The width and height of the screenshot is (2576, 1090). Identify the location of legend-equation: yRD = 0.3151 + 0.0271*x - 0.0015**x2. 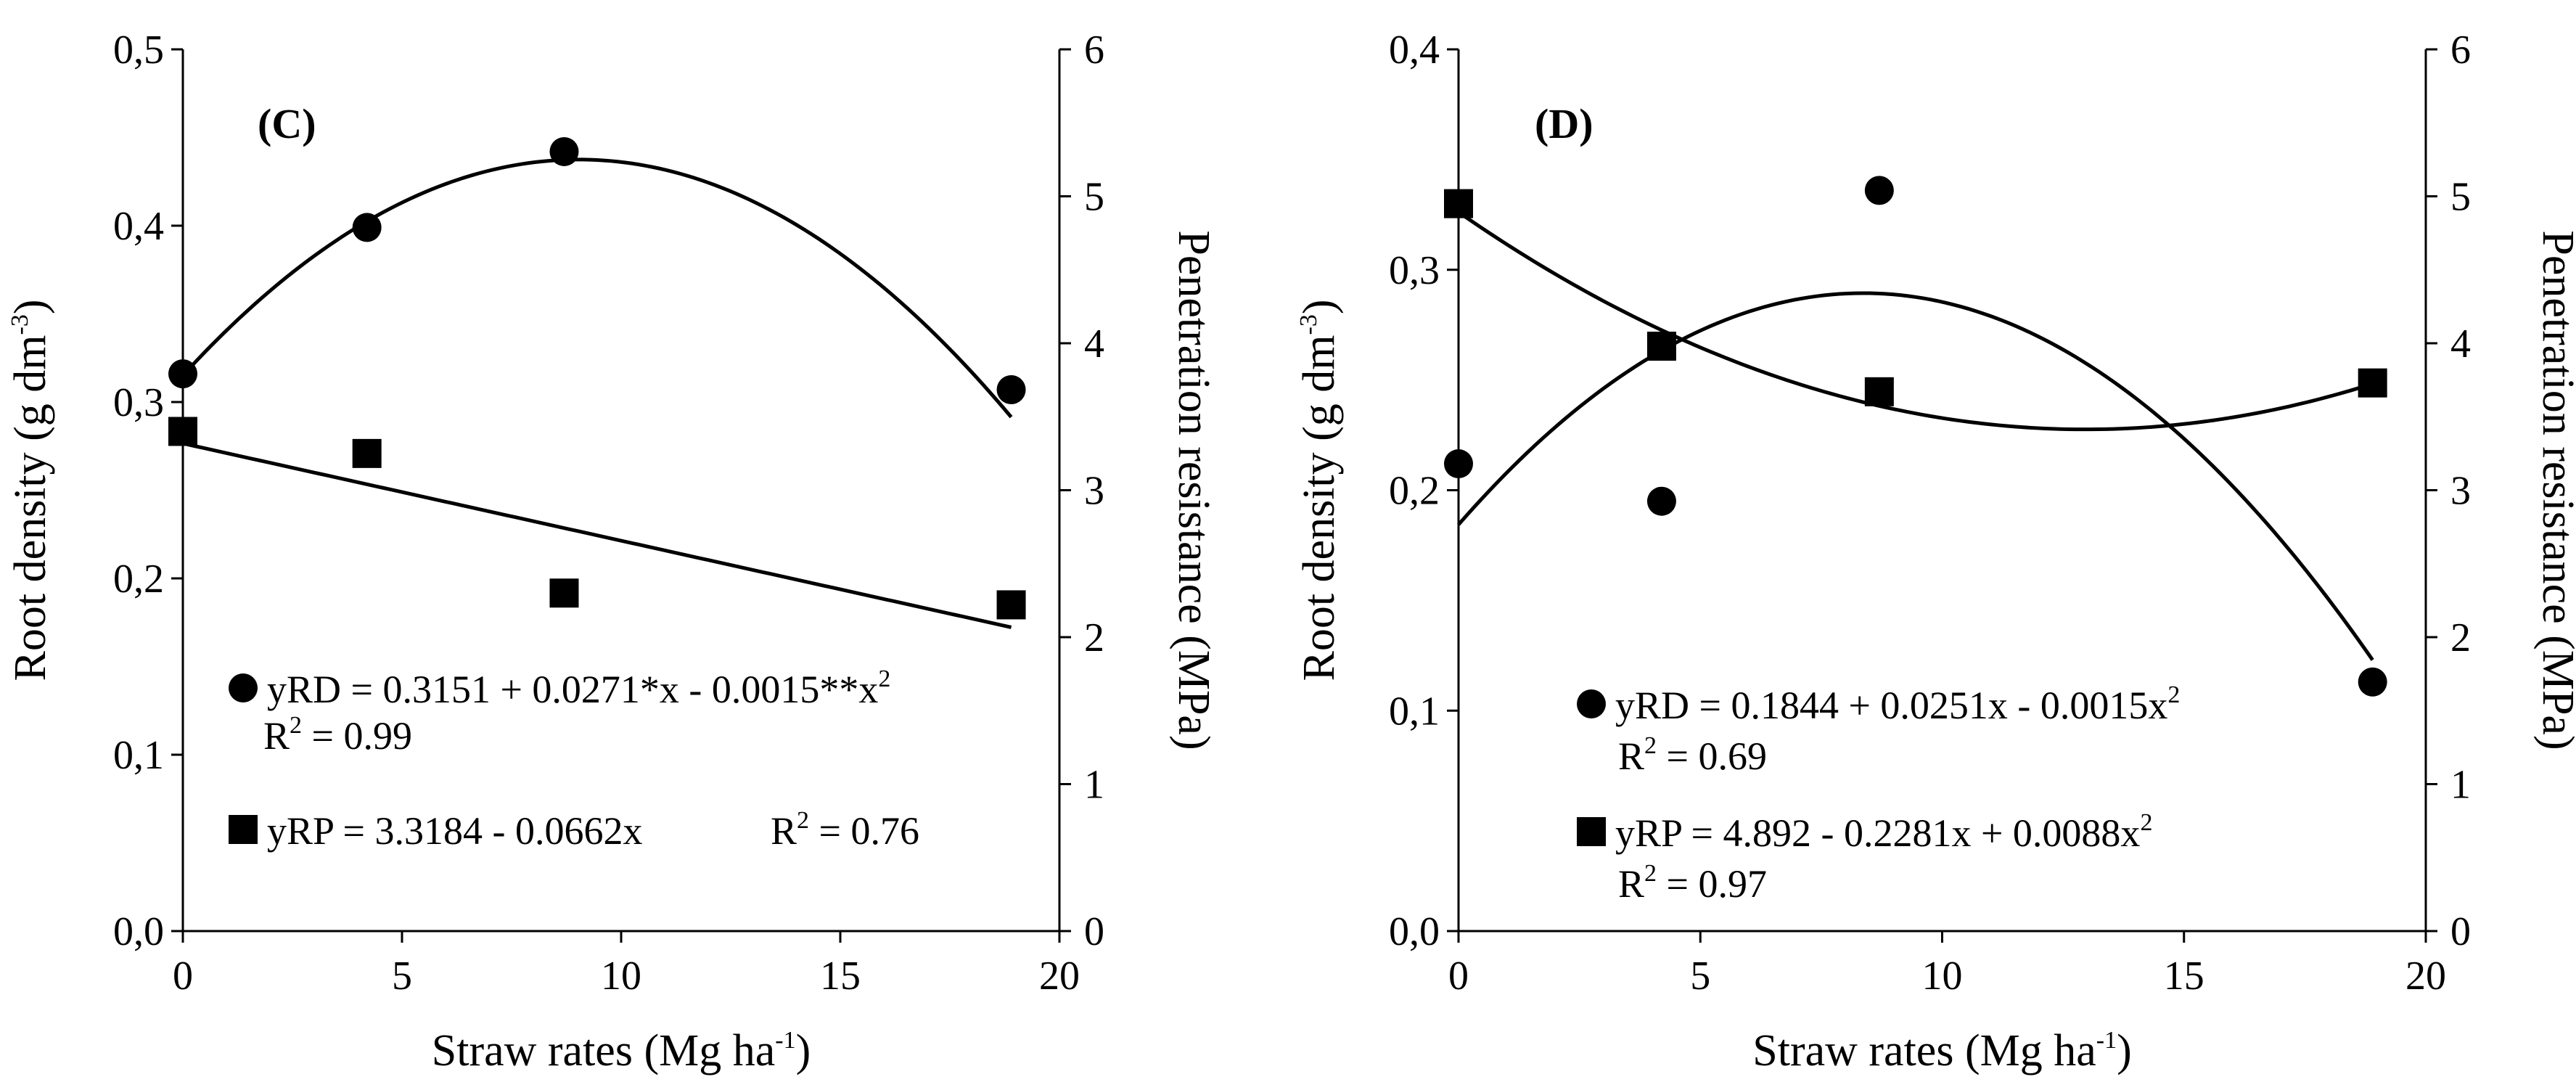
(578, 688).